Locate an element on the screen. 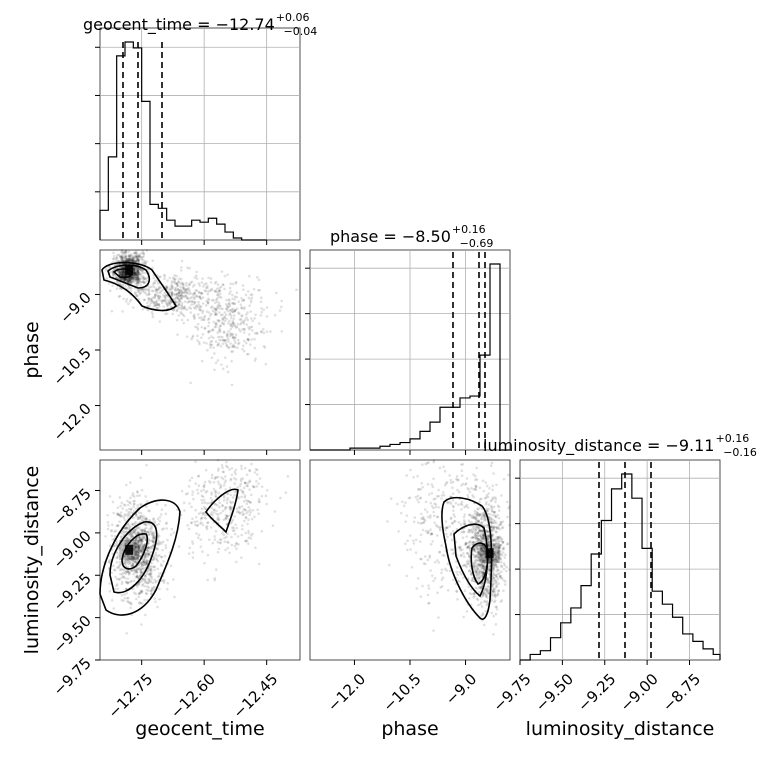 Image resolution: width=760 pixels, height=764 pixels. luminosity-distance-xticklabel-0: −9.75 is located at coordinates (512, 692).